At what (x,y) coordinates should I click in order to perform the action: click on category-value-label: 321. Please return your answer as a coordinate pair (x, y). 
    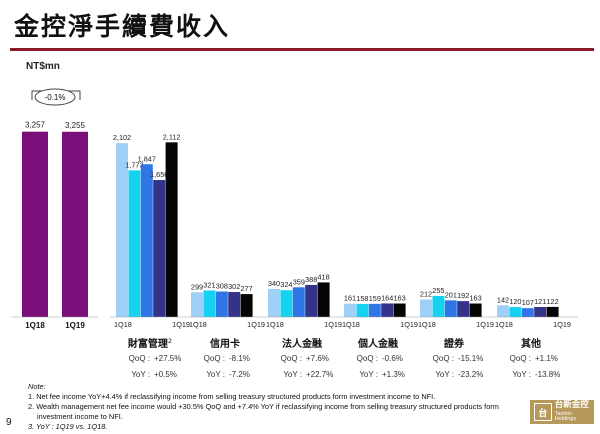
    Looking at the image, I should click on (209, 284).